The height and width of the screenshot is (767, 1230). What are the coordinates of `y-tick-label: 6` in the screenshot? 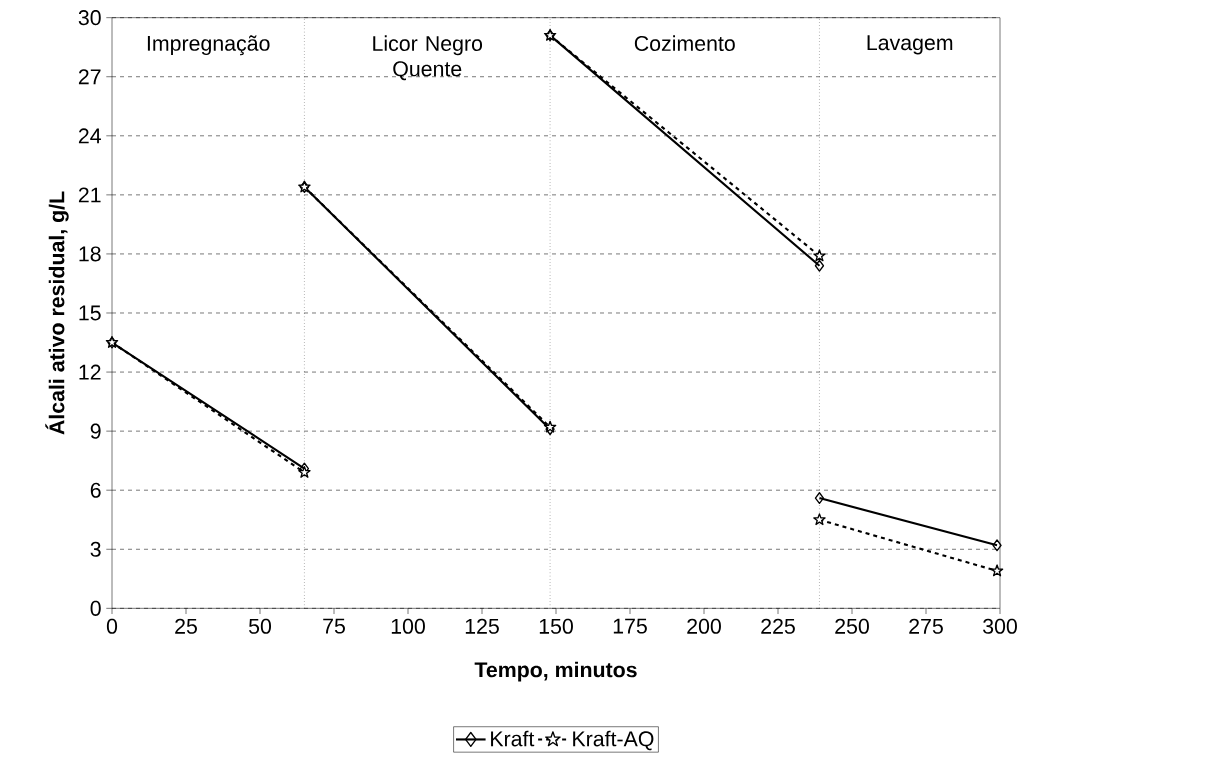 It's located at (95, 490).